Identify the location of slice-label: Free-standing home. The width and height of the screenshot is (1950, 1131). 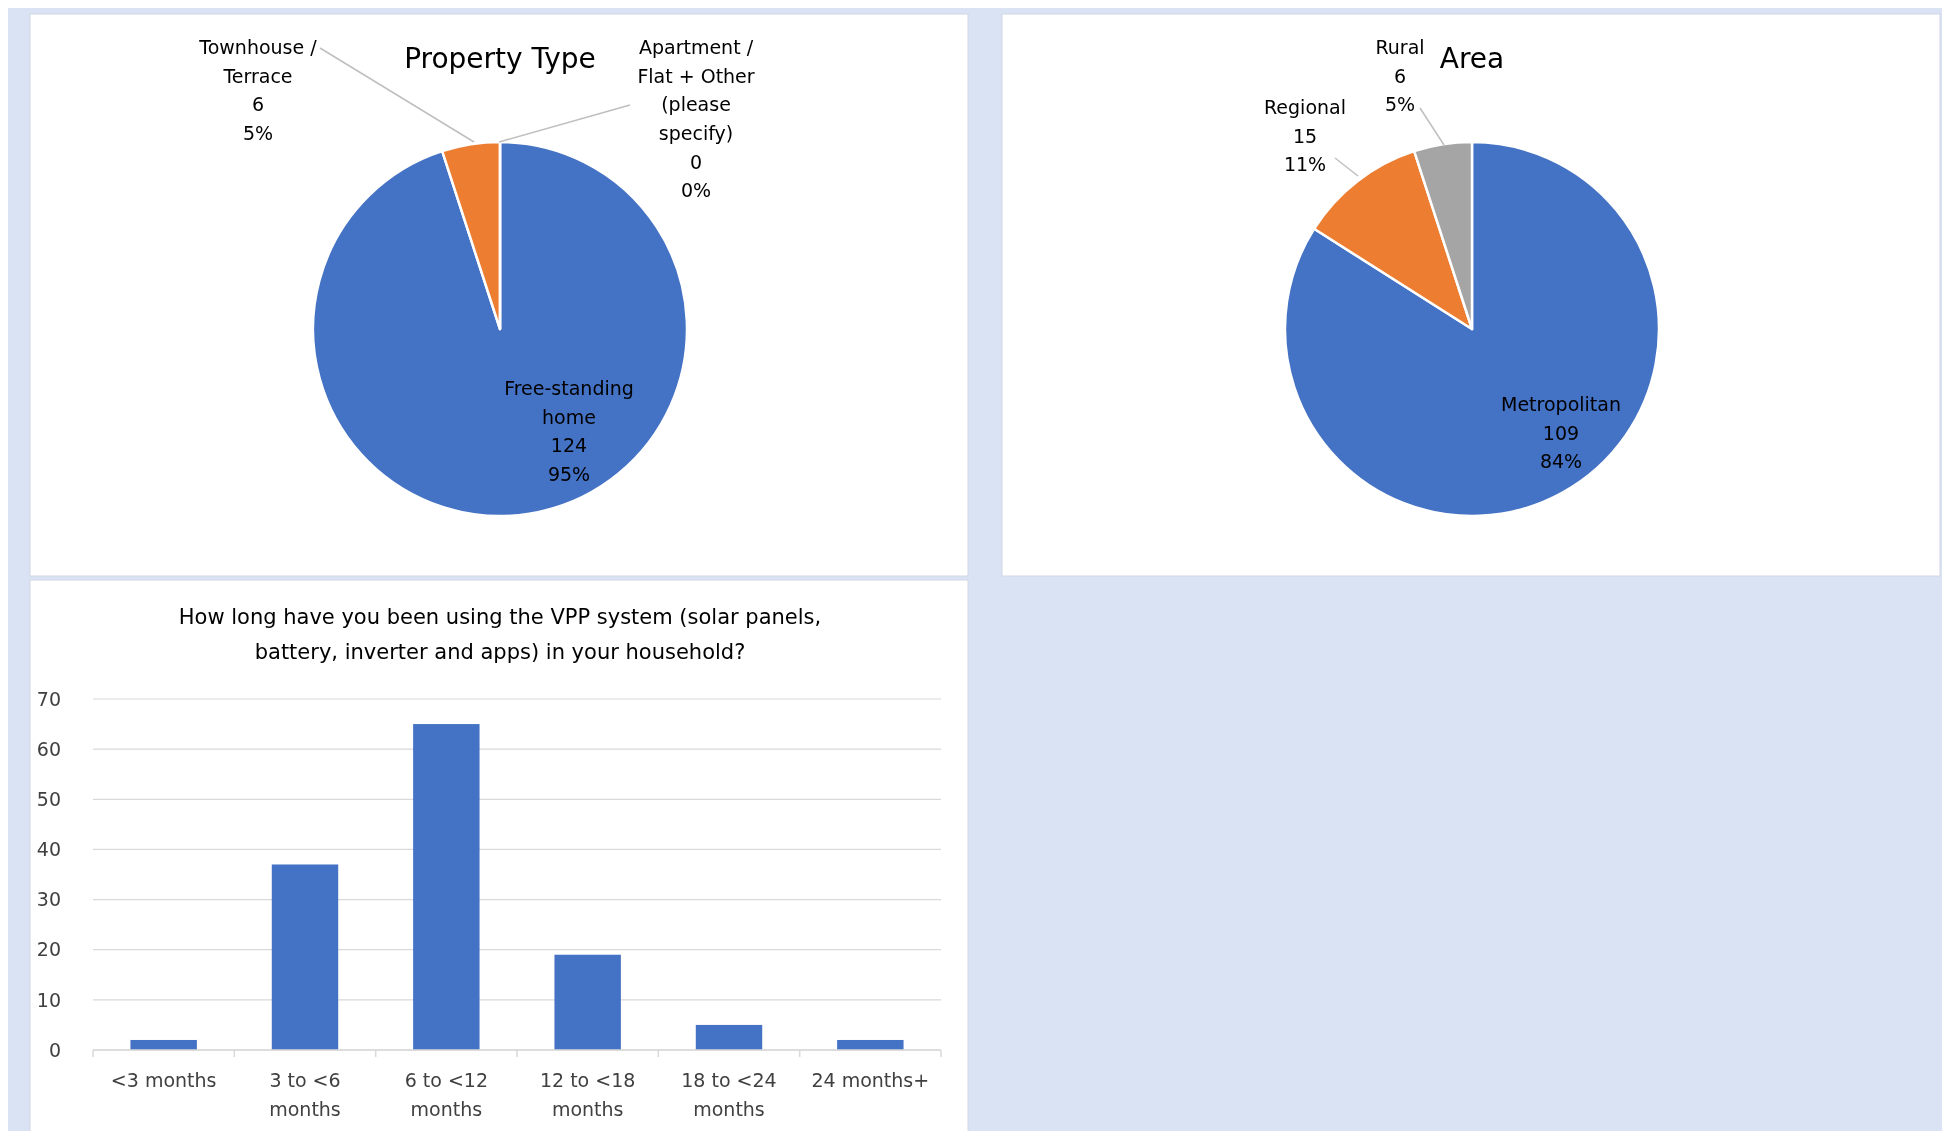
(569, 402).